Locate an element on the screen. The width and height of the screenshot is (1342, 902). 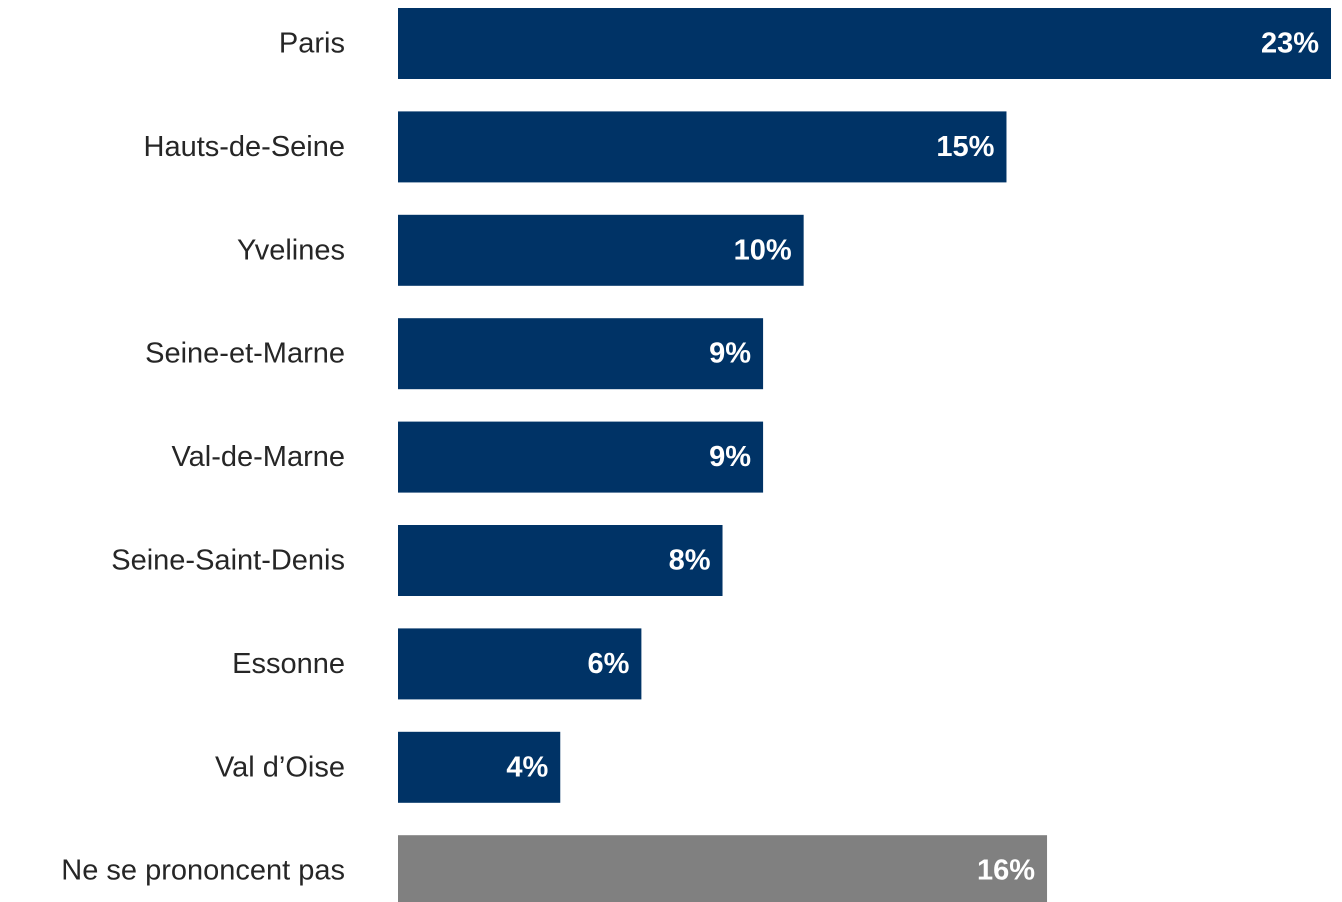
category-label-paris: Paris is located at coordinates (312, 44).